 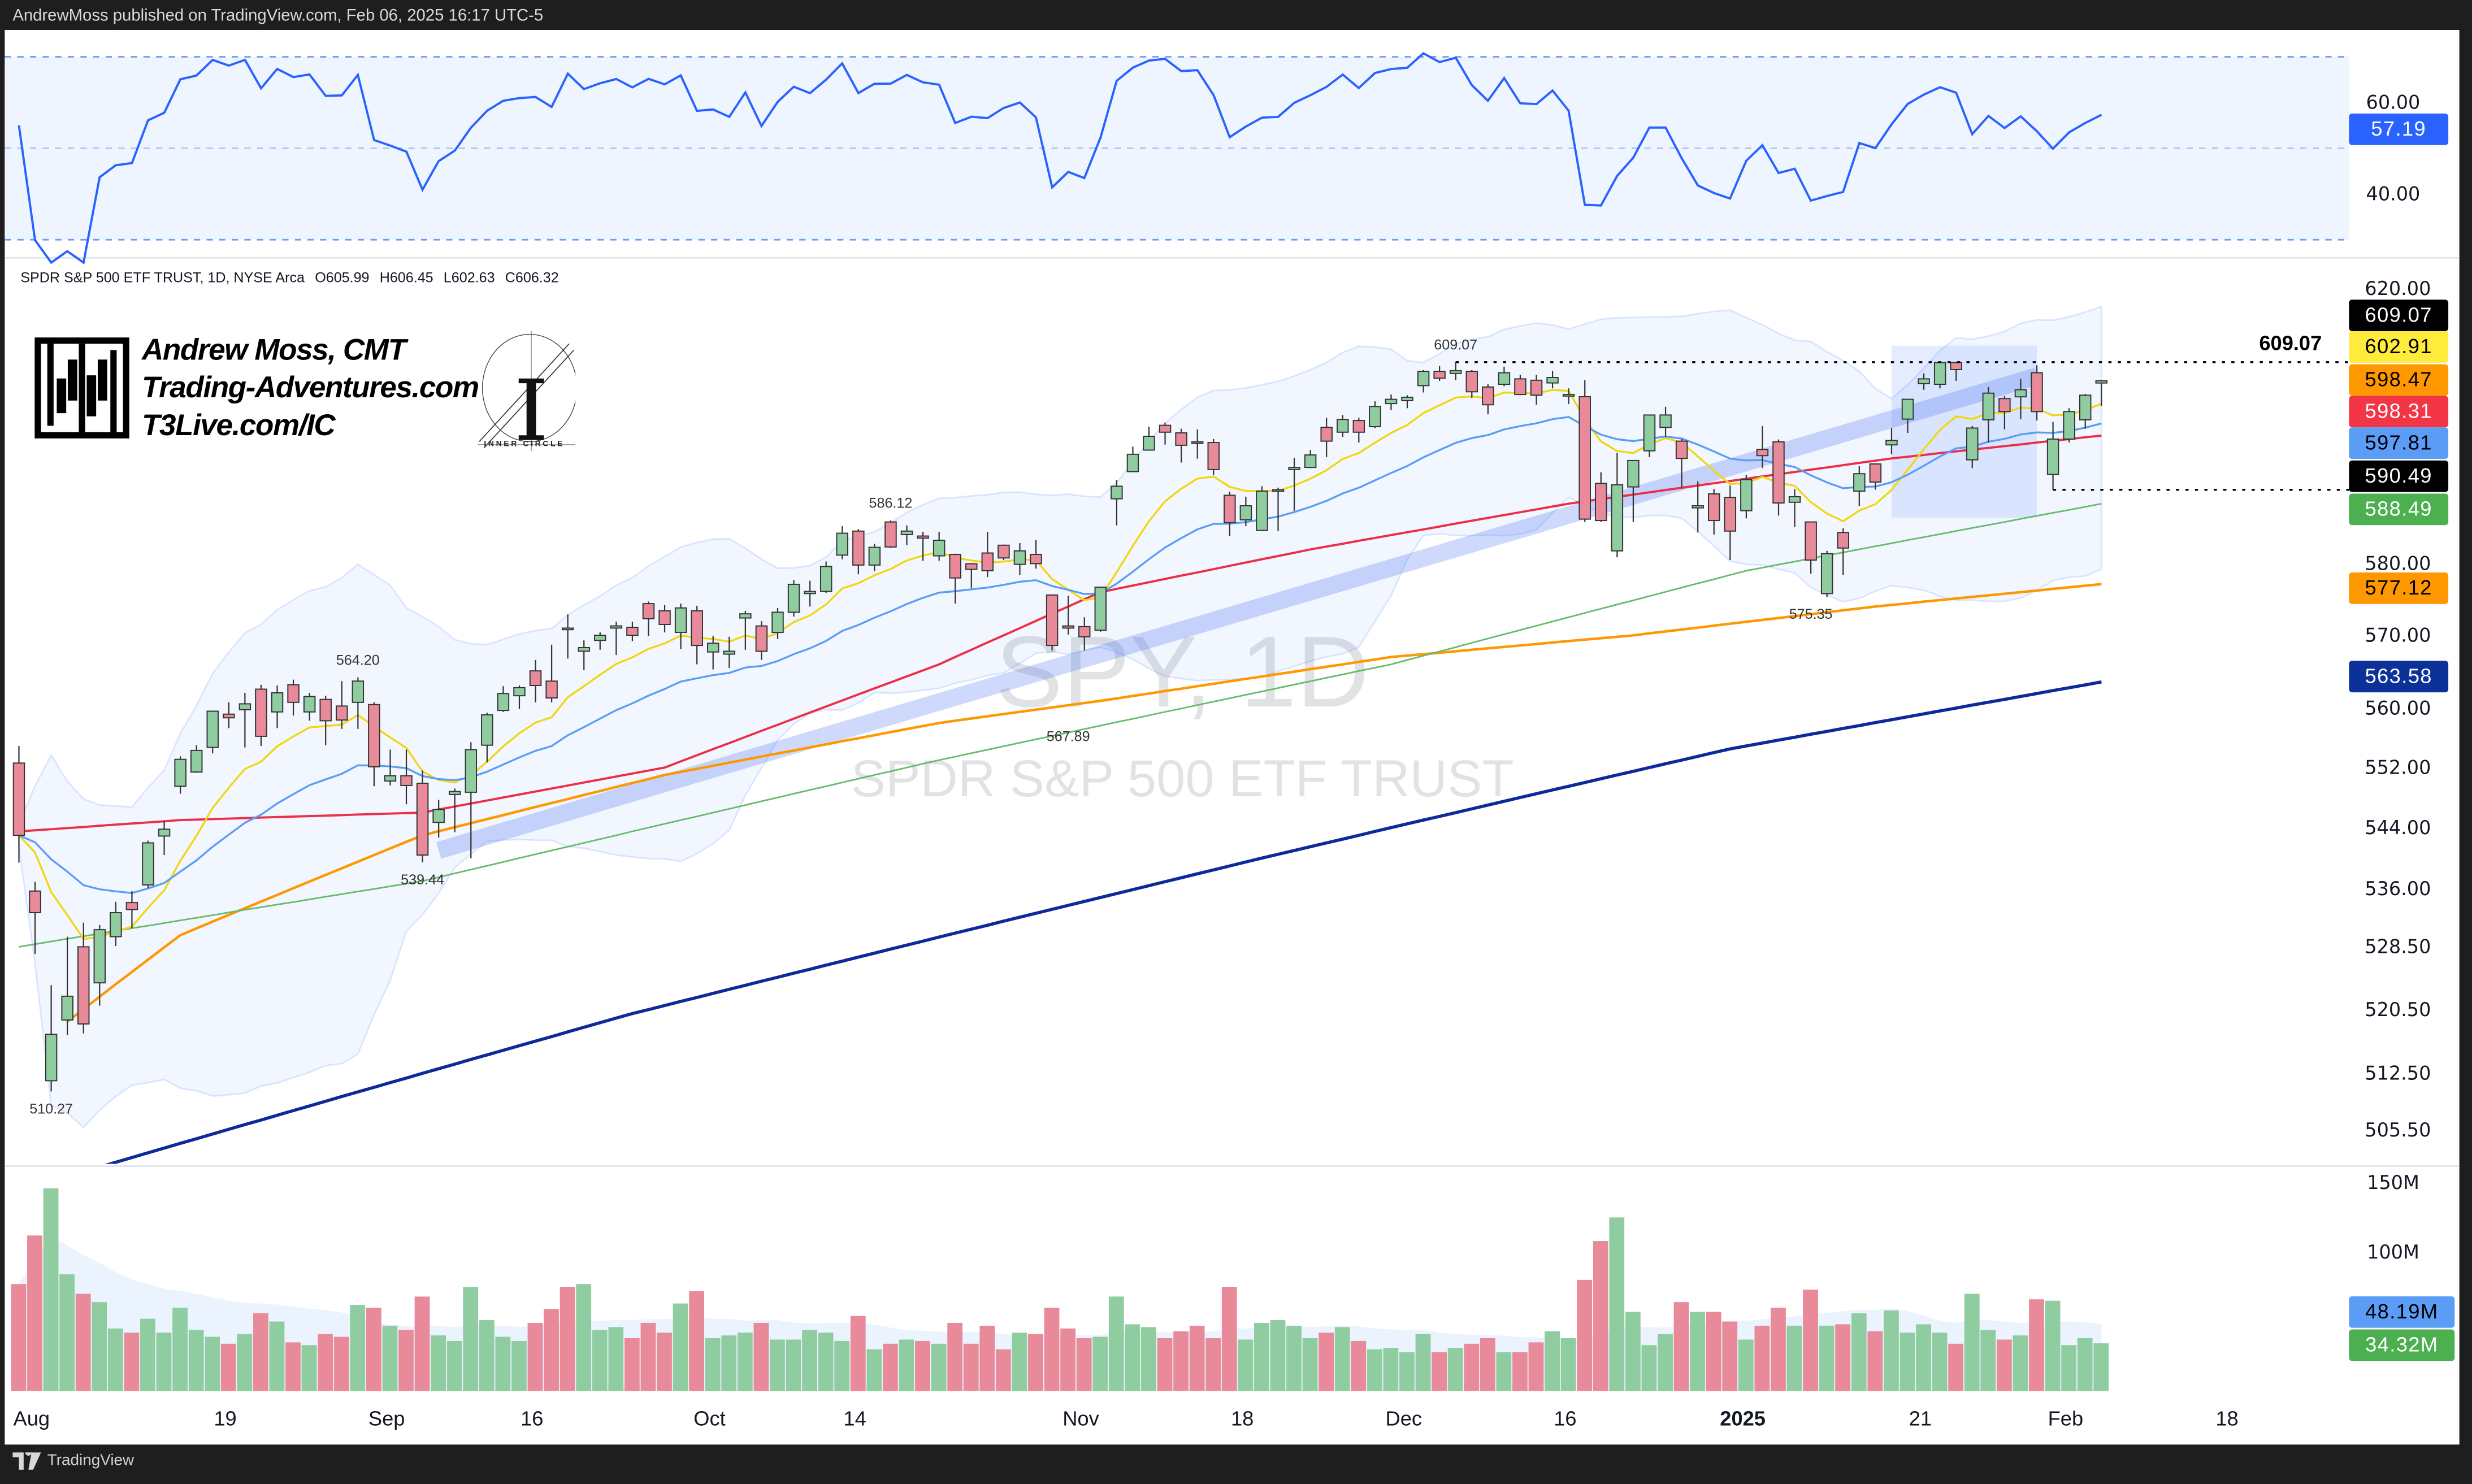 What do you see at coordinates (423, 880) in the screenshot?
I see `price-annotation: 539.44` at bounding box center [423, 880].